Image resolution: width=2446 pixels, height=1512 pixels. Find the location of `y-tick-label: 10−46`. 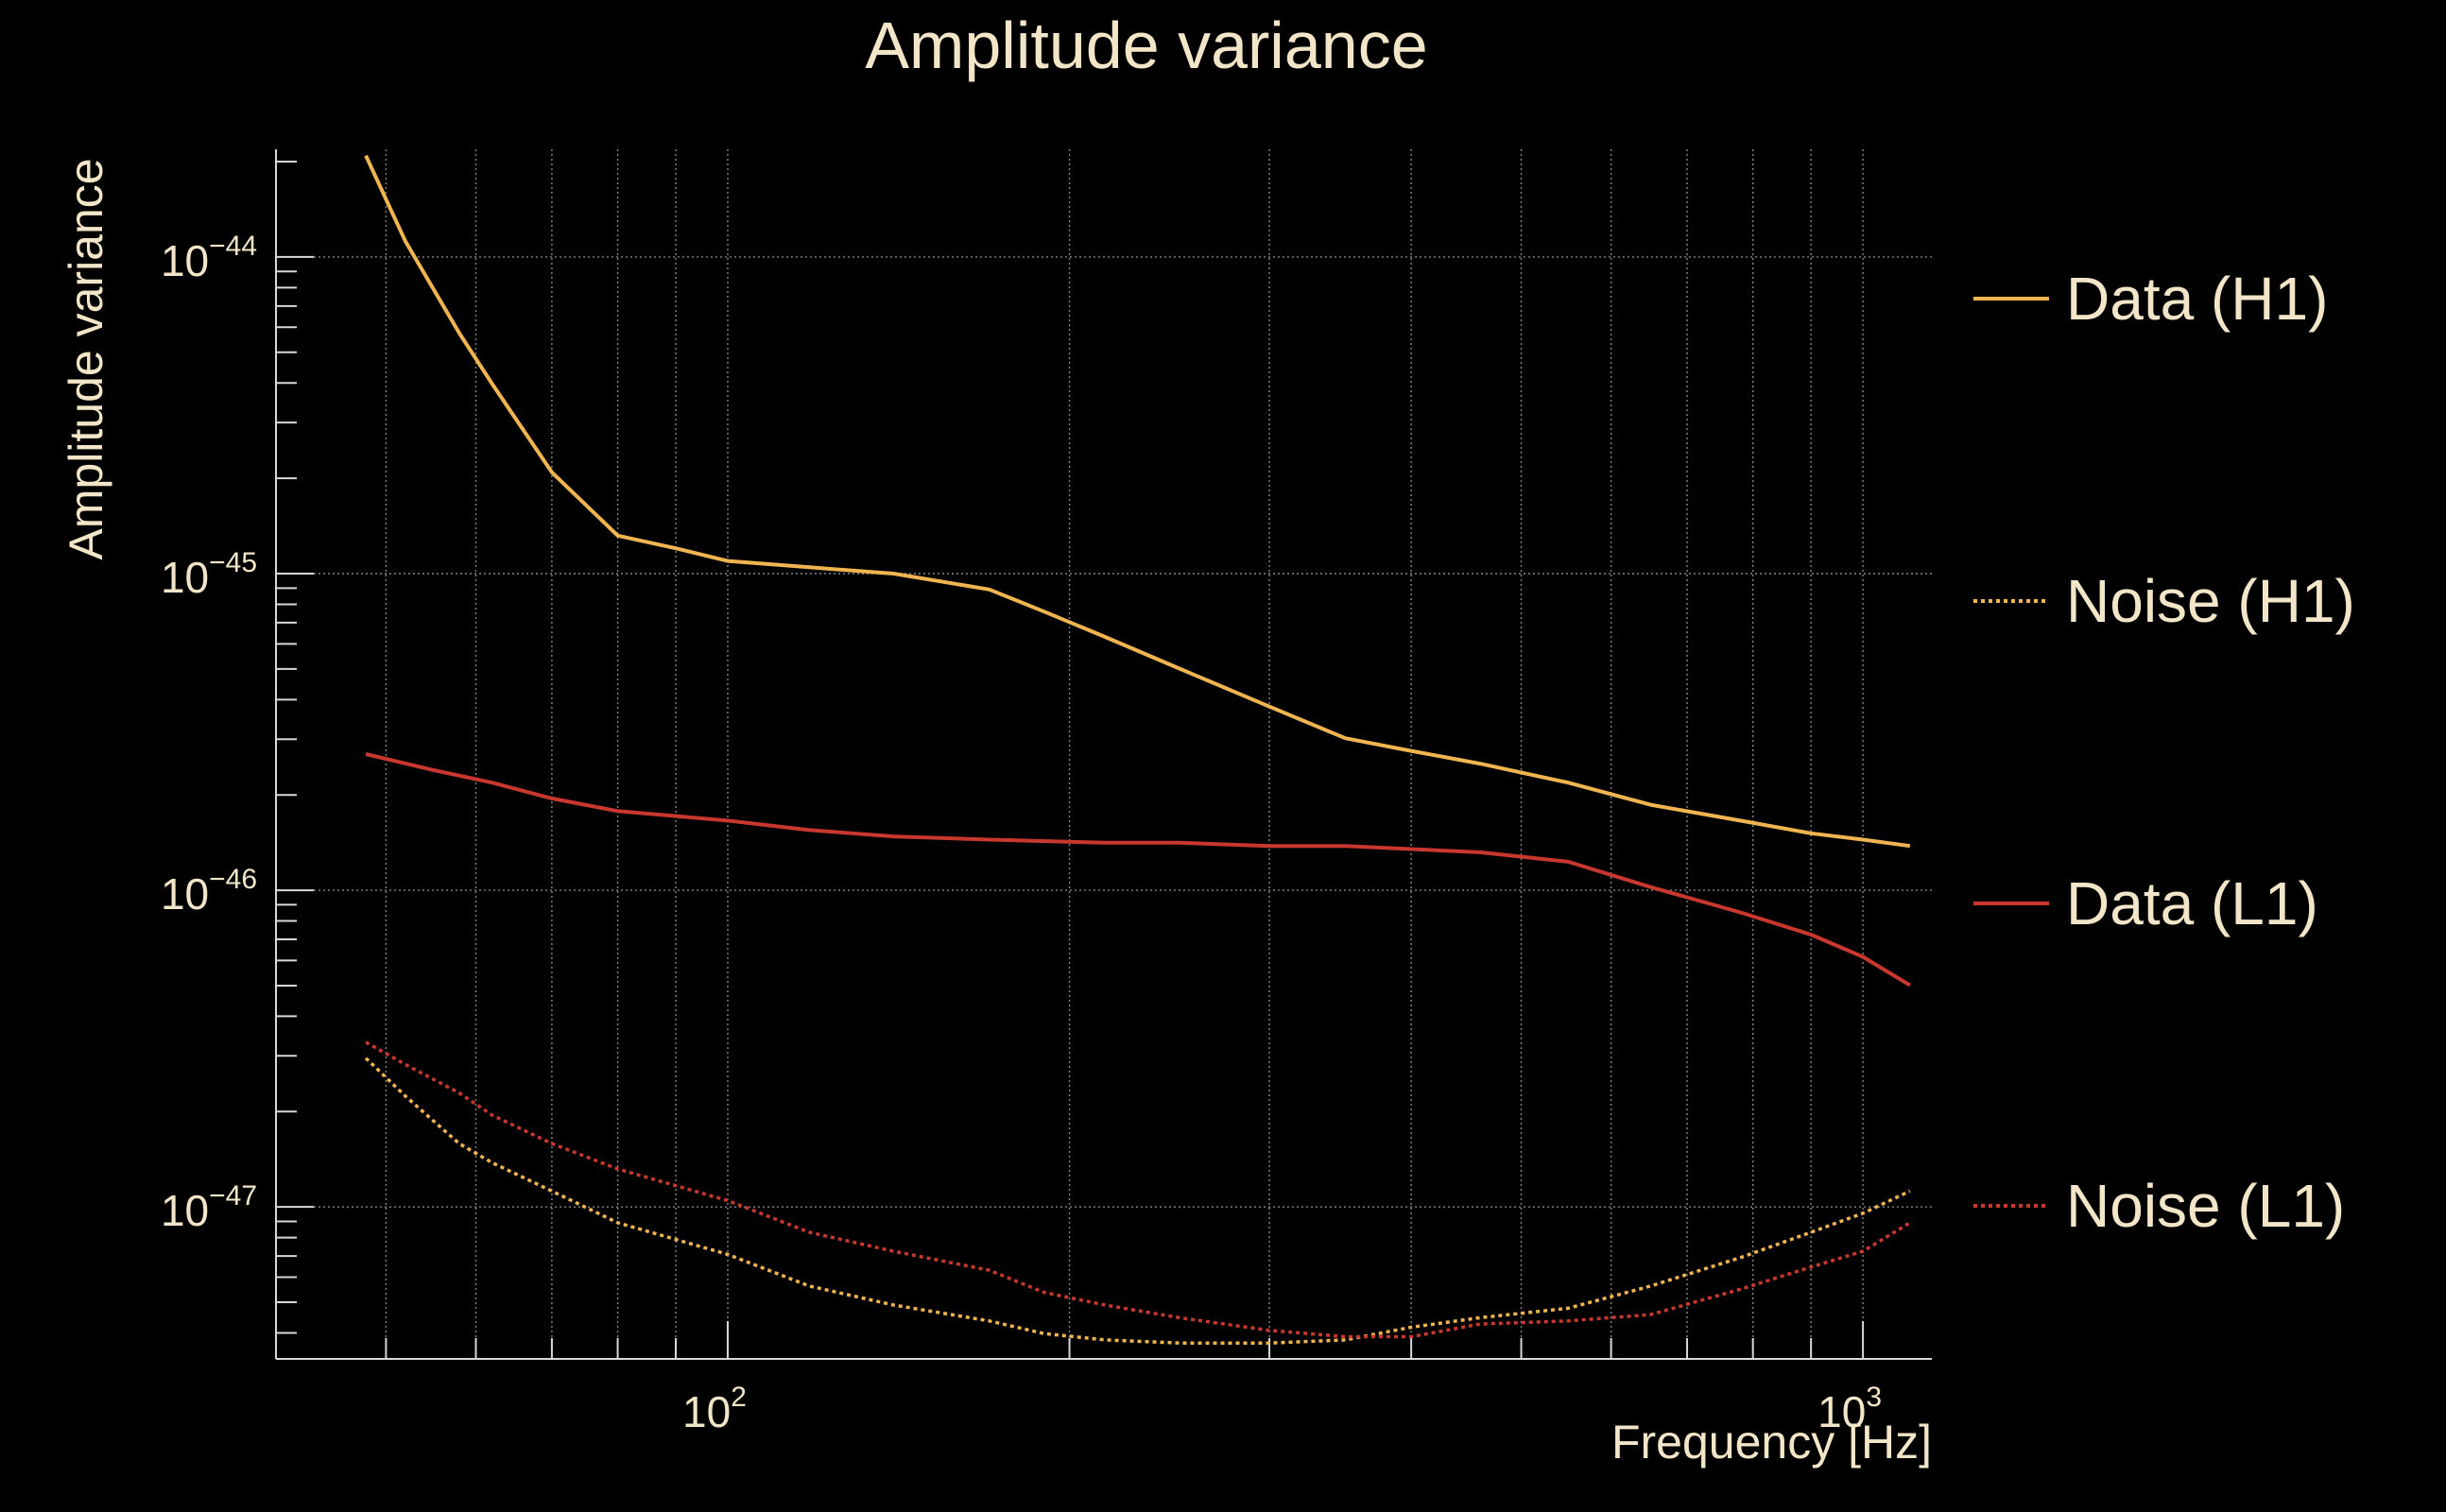

y-tick-label: 10−46 is located at coordinates (209, 891).